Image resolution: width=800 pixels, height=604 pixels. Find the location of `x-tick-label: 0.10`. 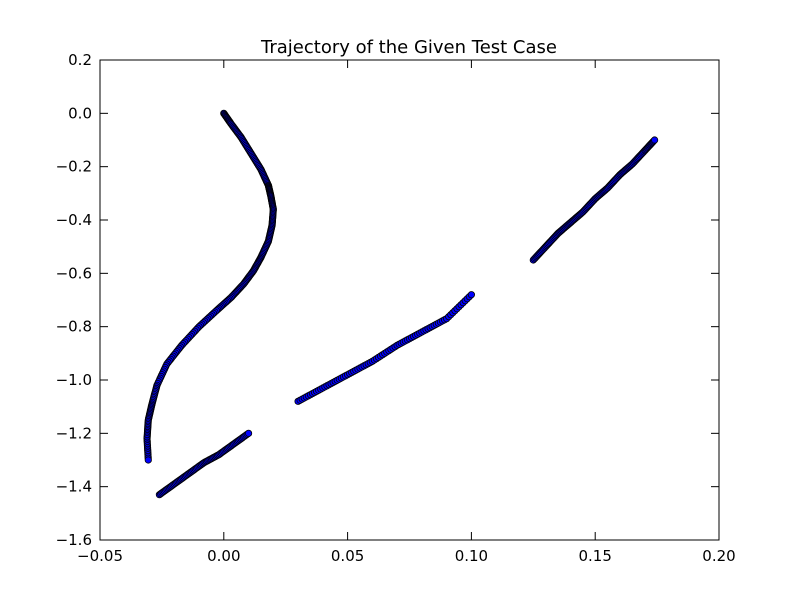

x-tick-label: 0.10 is located at coordinates (471, 556).